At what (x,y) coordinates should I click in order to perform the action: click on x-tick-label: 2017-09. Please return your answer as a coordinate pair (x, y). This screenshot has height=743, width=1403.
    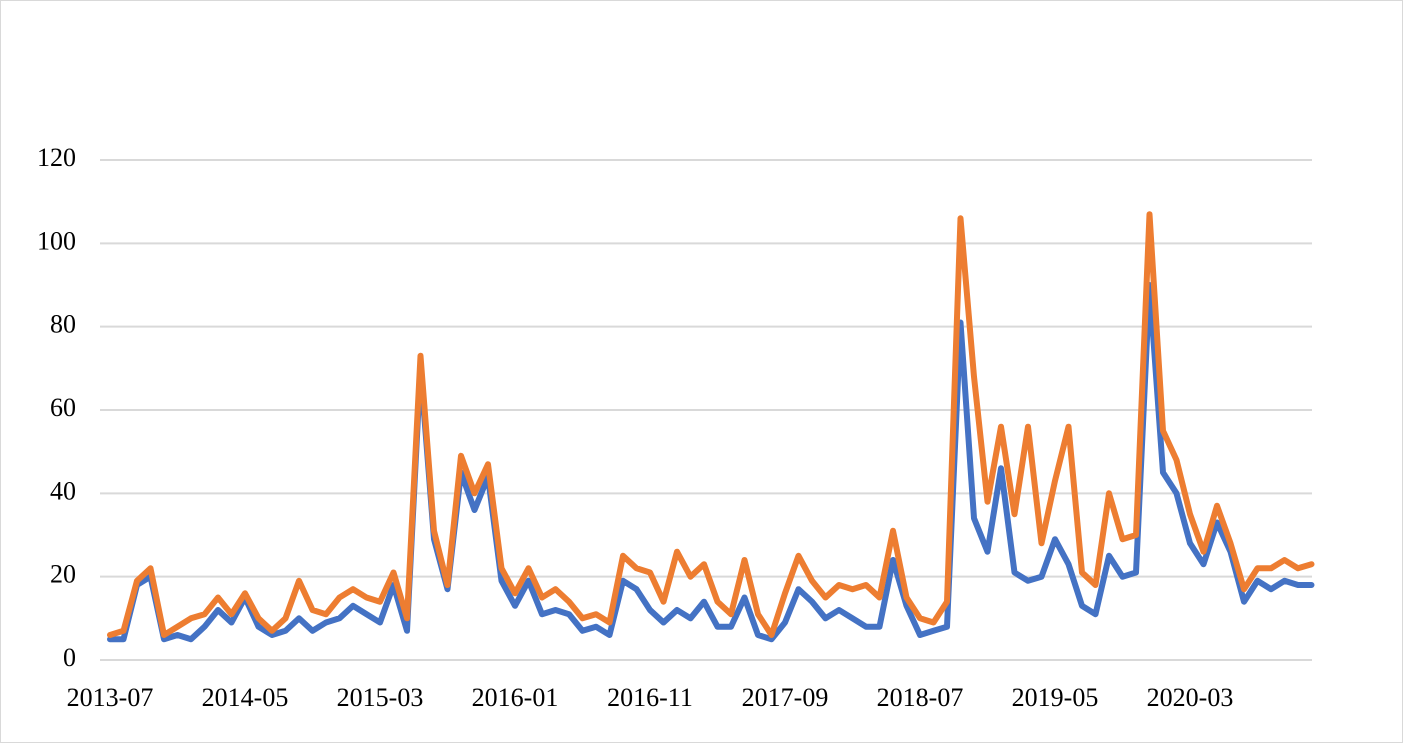
    Looking at the image, I should click on (785, 697).